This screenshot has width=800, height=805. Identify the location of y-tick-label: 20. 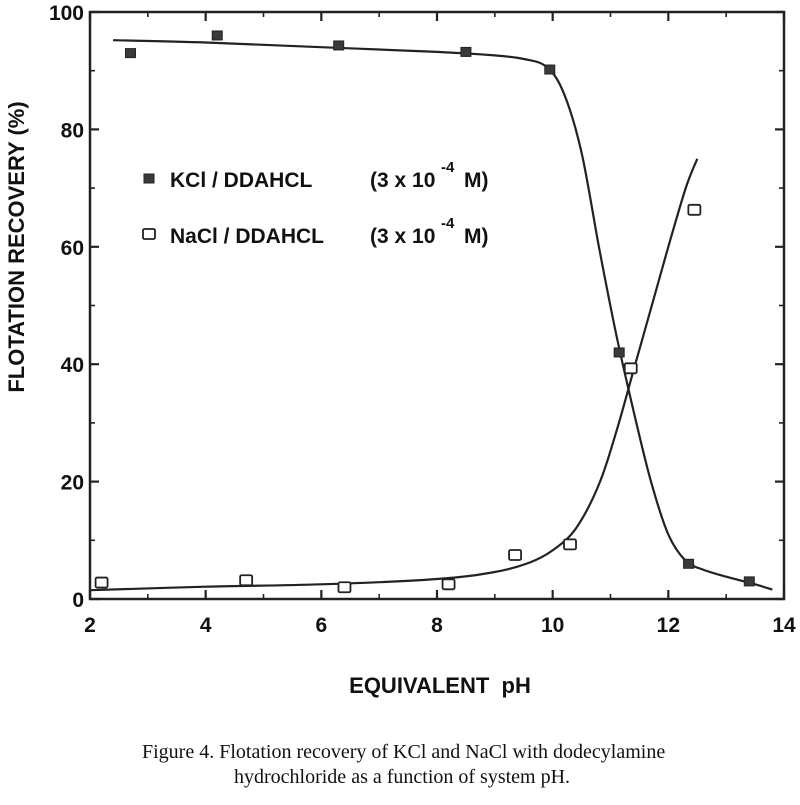
(72, 483).